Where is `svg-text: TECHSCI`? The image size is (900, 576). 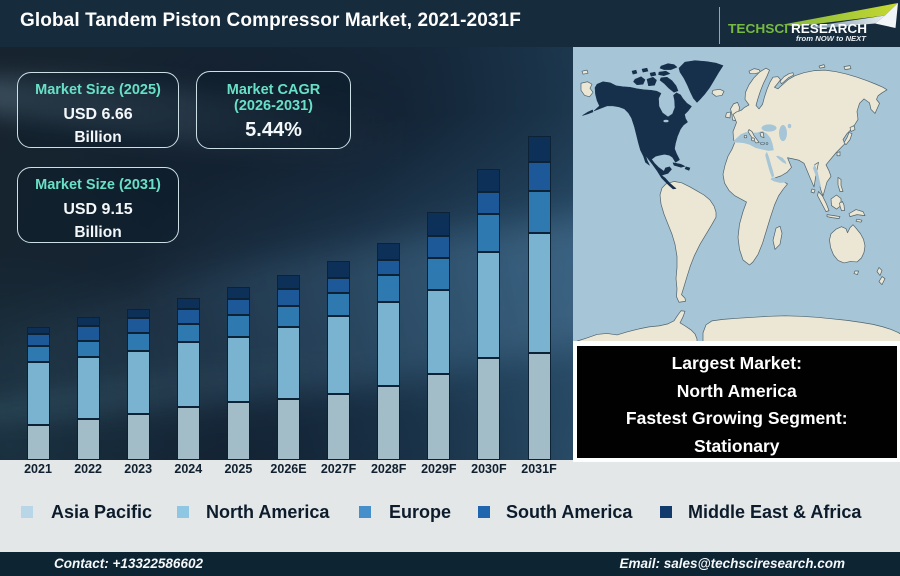 svg-text: TECHSCI is located at coordinates (758, 28).